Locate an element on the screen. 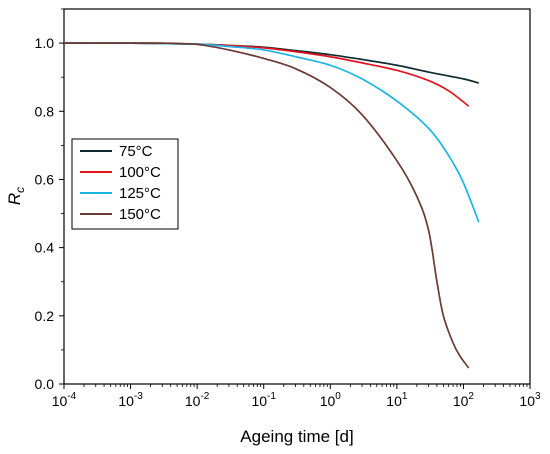 Image resolution: width=550 pixels, height=454 pixels. series-line is located at coordinates (266, 74).